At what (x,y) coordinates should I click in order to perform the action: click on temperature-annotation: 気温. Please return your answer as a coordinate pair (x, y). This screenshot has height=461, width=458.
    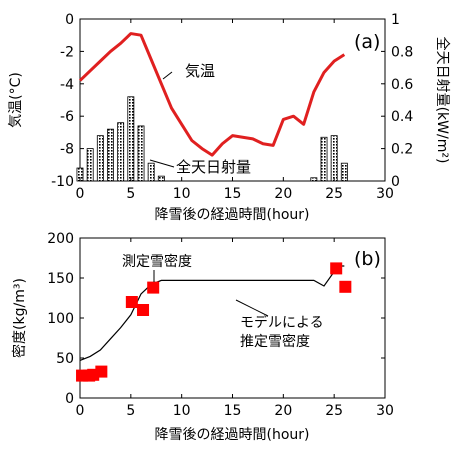
    Looking at the image, I should click on (200, 71).